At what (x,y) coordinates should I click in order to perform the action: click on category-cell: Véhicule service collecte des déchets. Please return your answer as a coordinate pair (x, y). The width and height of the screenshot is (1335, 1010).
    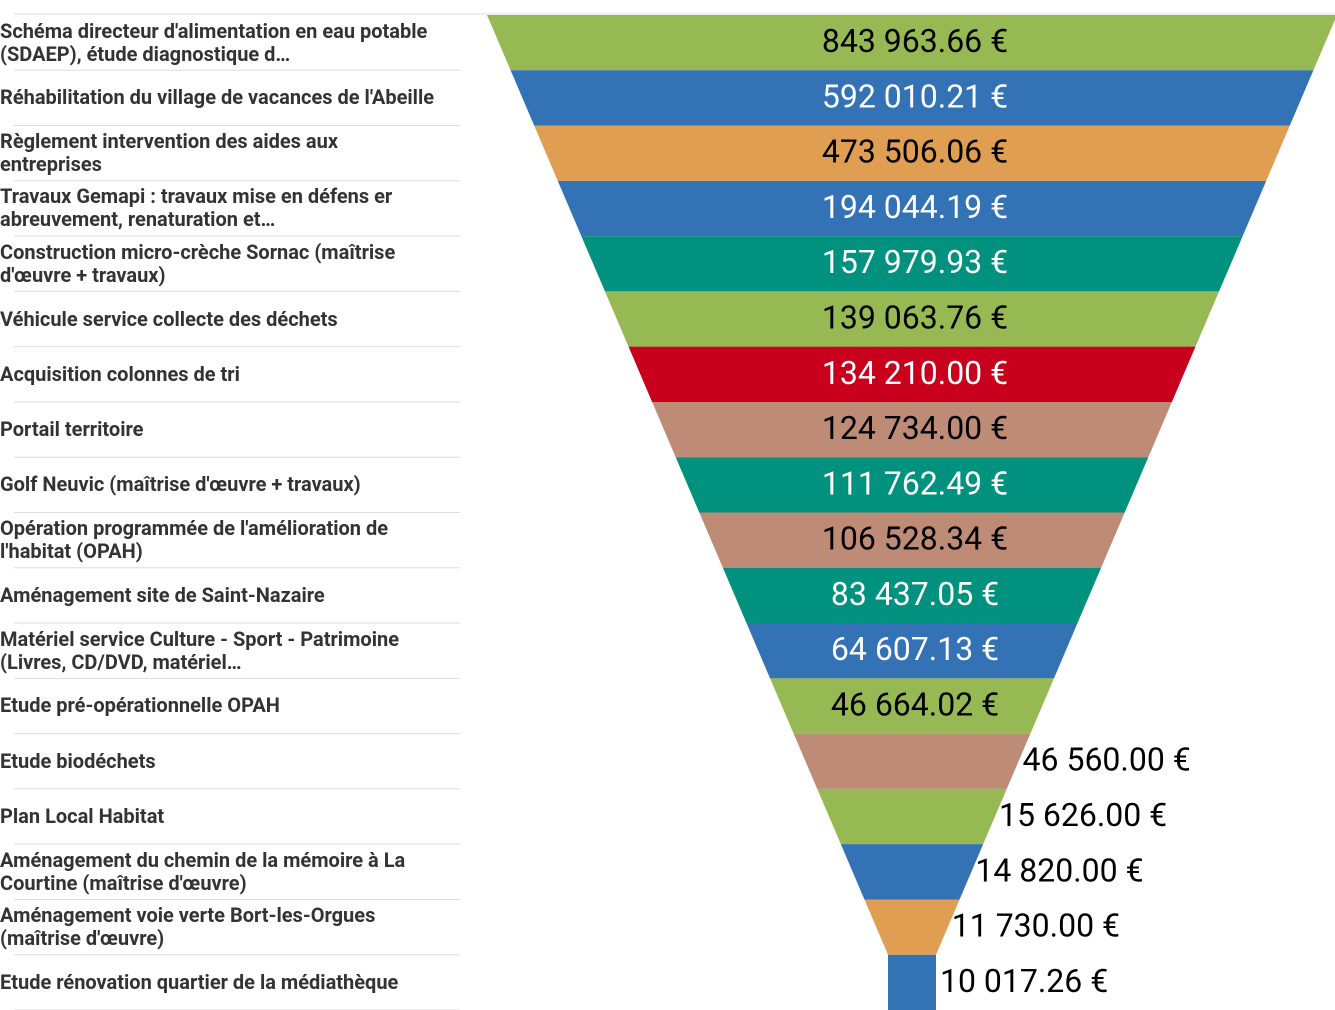
    Looking at the image, I should click on (230, 318).